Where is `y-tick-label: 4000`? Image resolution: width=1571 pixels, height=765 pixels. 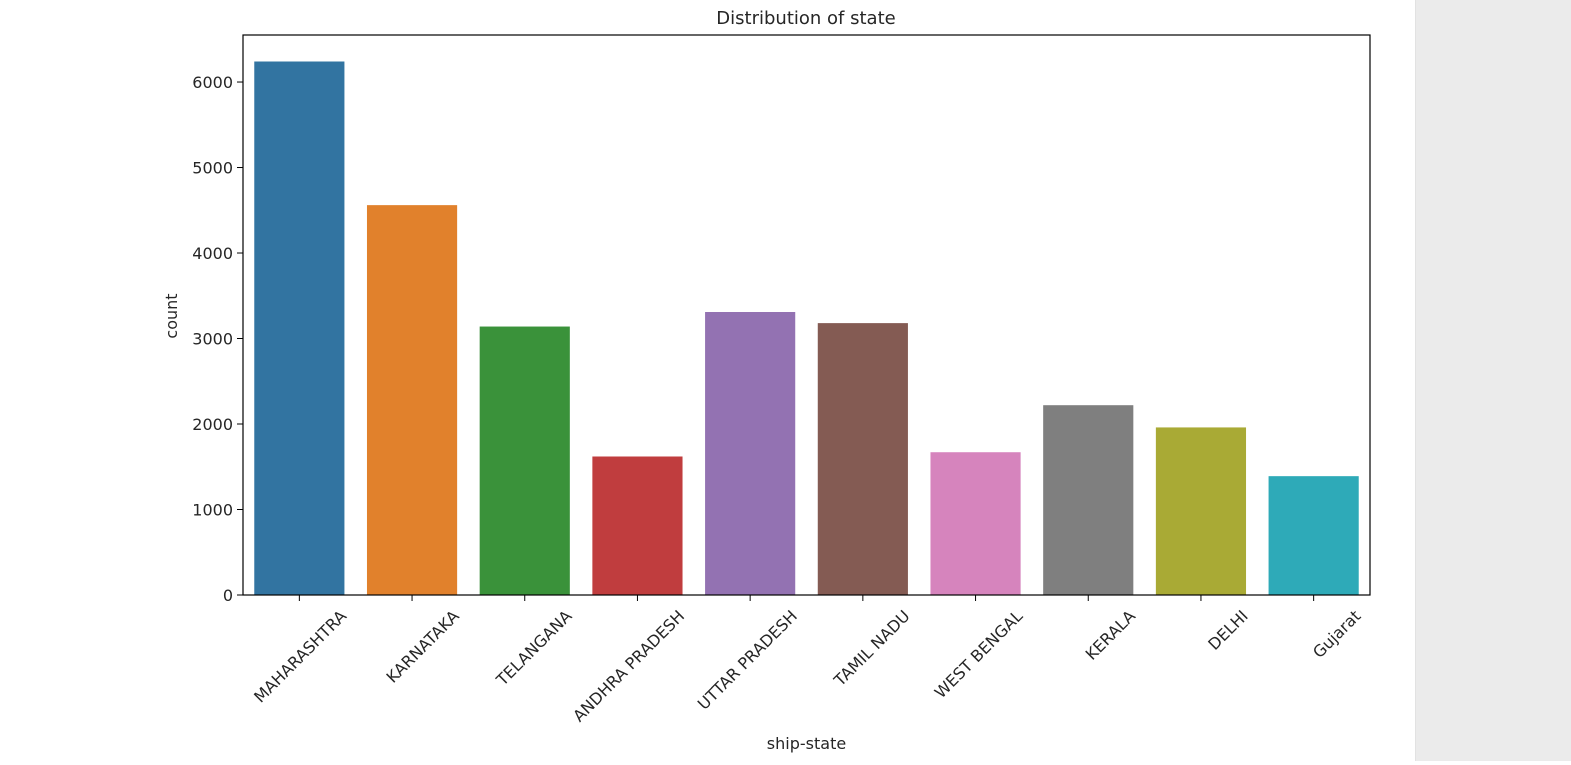 y-tick-label: 4000 is located at coordinates (212, 253).